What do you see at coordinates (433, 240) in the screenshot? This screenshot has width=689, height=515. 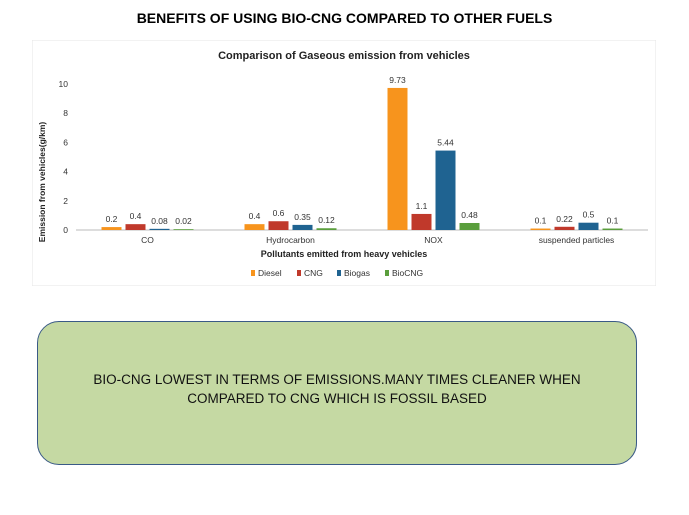 I see `x-tick-label: NOX` at bounding box center [433, 240].